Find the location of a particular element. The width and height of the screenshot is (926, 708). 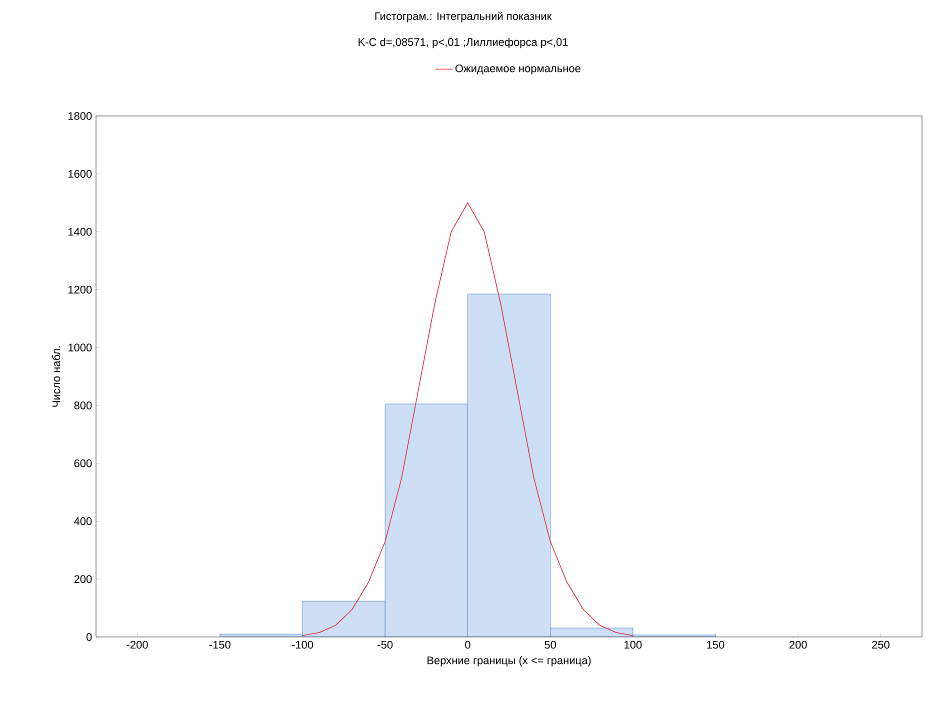

x-tick-label: 200 is located at coordinates (798, 644).